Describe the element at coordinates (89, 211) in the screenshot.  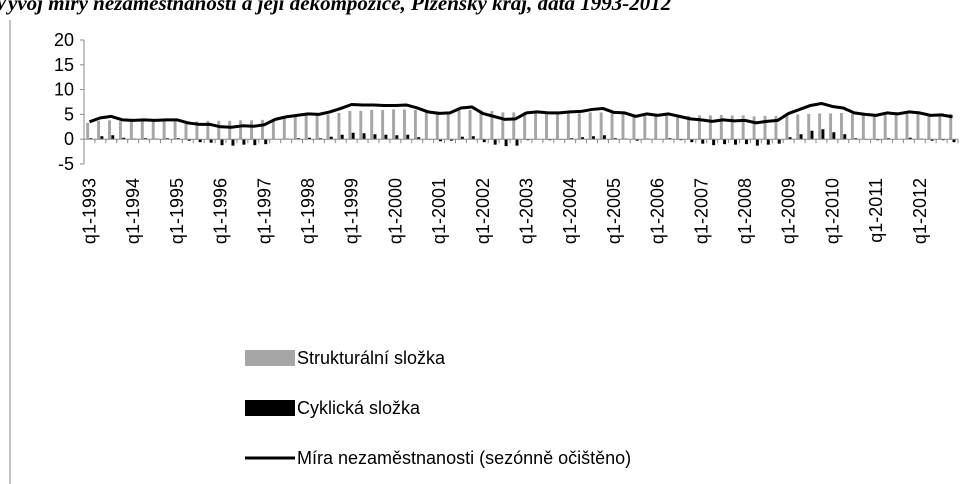
I see `x-tick-label: q1-1993` at that location.